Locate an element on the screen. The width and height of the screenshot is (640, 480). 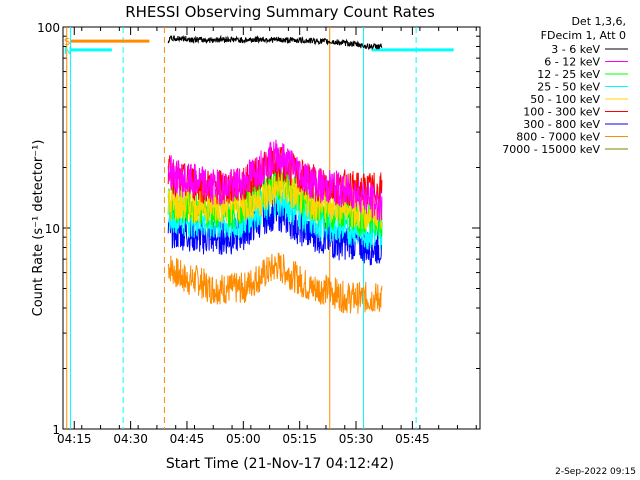
x-tick-label: 04:15 is located at coordinates (74, 439).